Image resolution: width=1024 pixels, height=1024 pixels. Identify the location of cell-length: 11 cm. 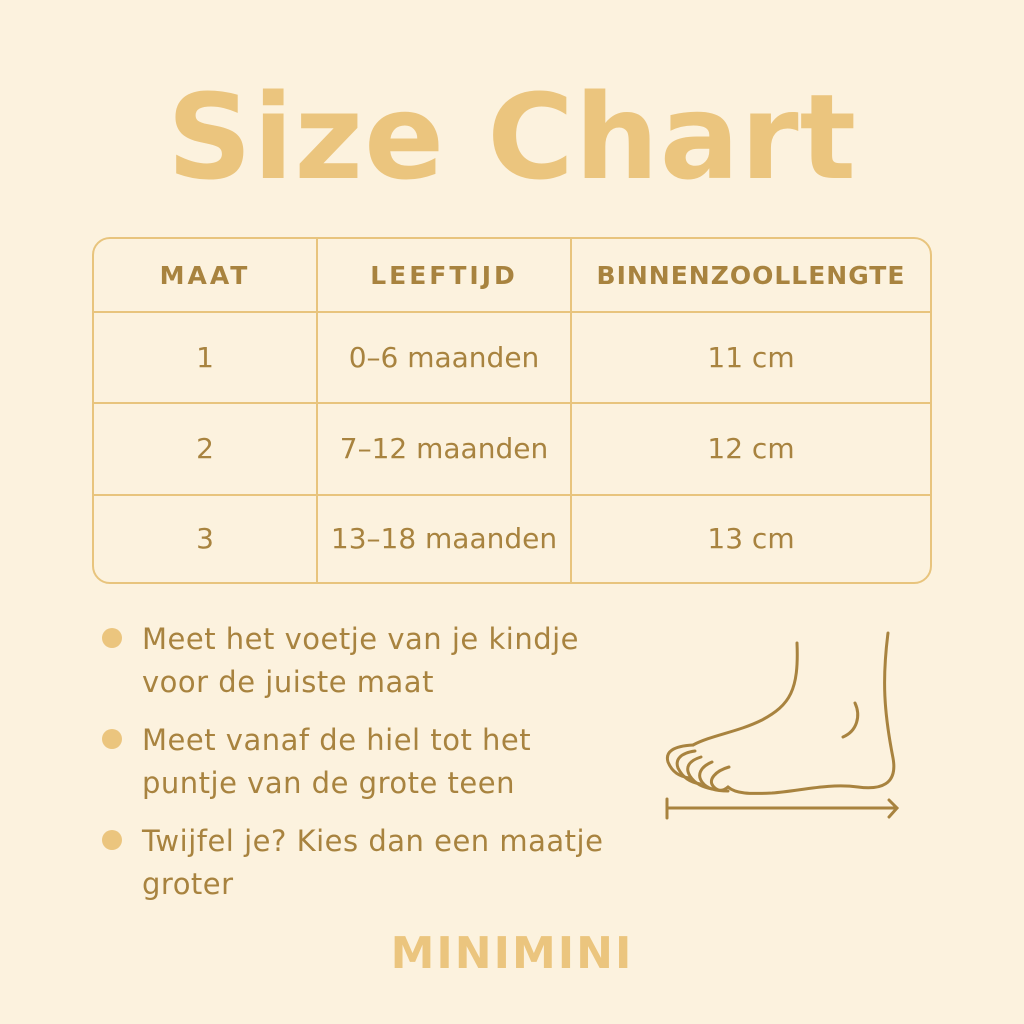
(751, 359).